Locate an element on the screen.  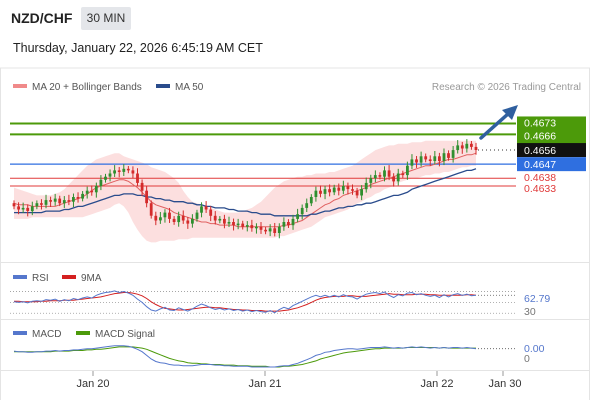
macd-signal-legend-label: MACD Signal is located at coordinates (125, 334).